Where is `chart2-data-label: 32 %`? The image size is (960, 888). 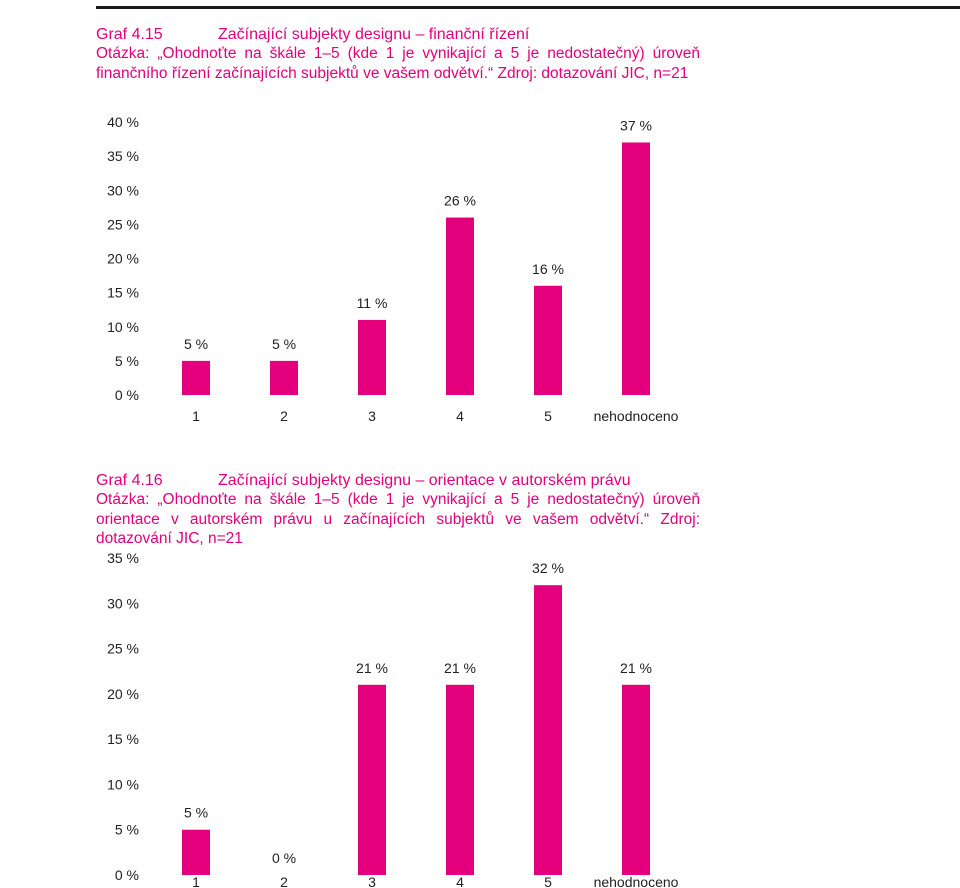 chart2-data-label: 32 % is located at coordinates (548, 568).